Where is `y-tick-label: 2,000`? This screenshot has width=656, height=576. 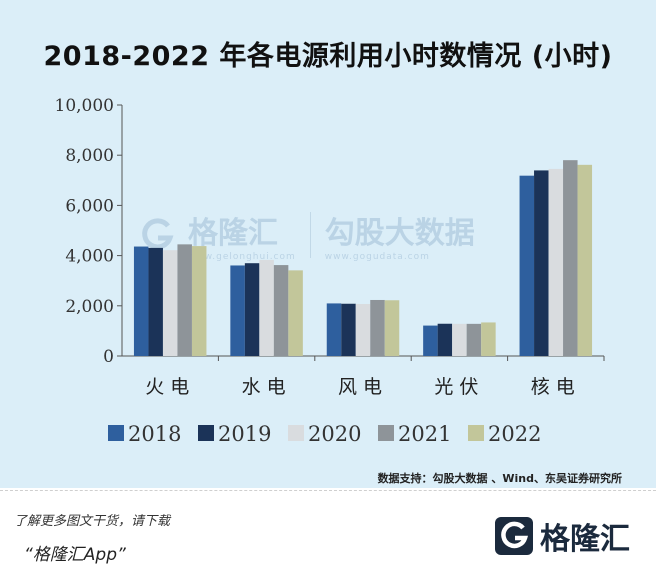 y-tick-label: 2,000 is located at coordinates (89, 307).